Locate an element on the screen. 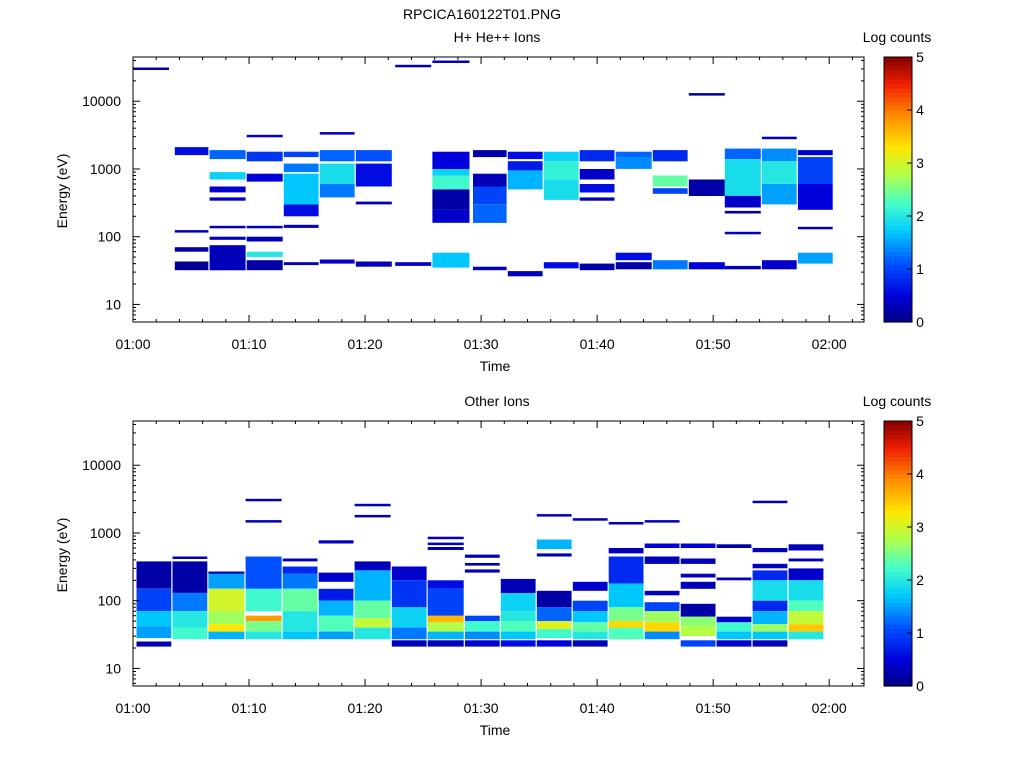 Image resolution: width=1024 pixels, height=768 pixels. colorbar-label: Log counts is located at coordinates (897, 401).